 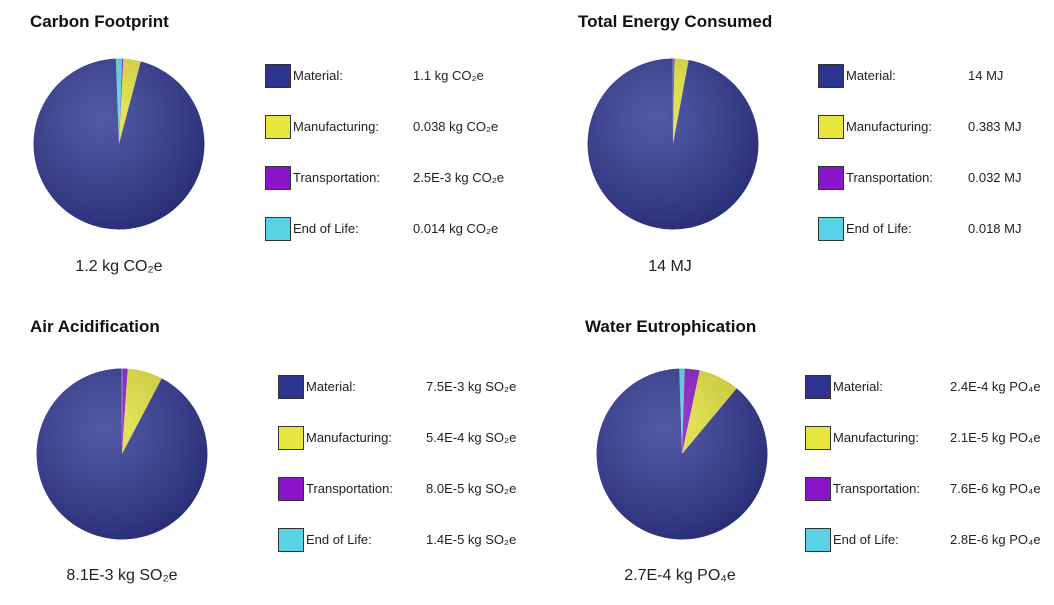 What do you see at coordinates (471, 539) in the screenshot?
I see `legend-value: 1.4E-5 kg SO₂e` at bounding box center [471, 539].